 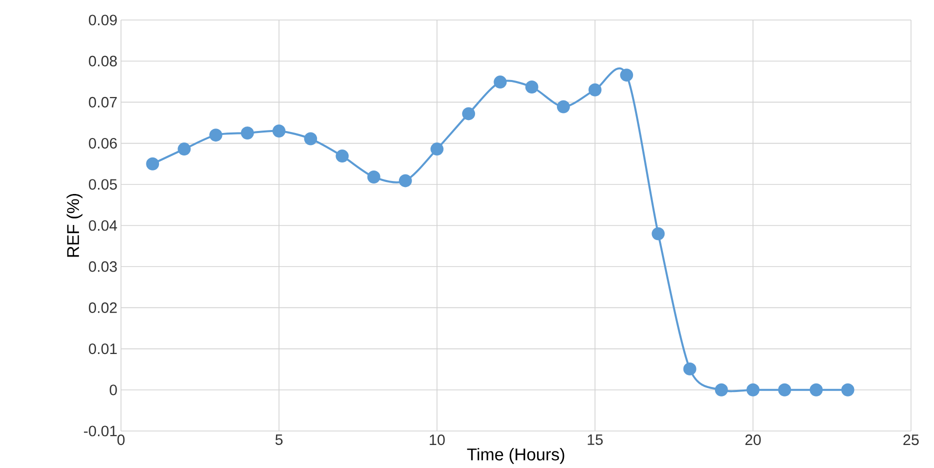 I want to click on x-tick-label: 10, so click(x=437, y=440).